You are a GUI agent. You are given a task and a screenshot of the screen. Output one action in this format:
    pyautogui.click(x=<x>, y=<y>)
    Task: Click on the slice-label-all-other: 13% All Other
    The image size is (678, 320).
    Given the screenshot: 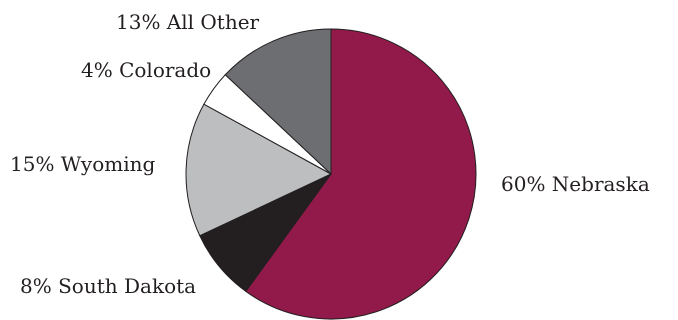 What is the action you would take?
    pyautogui.click(x=188, y=22)
    